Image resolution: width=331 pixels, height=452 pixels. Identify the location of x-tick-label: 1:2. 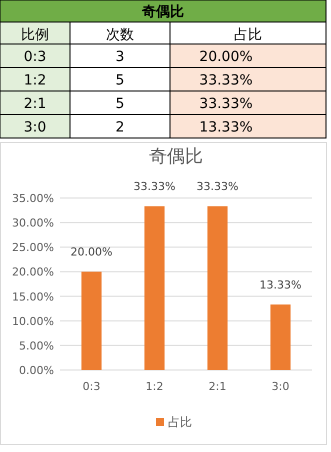
(155, 386).